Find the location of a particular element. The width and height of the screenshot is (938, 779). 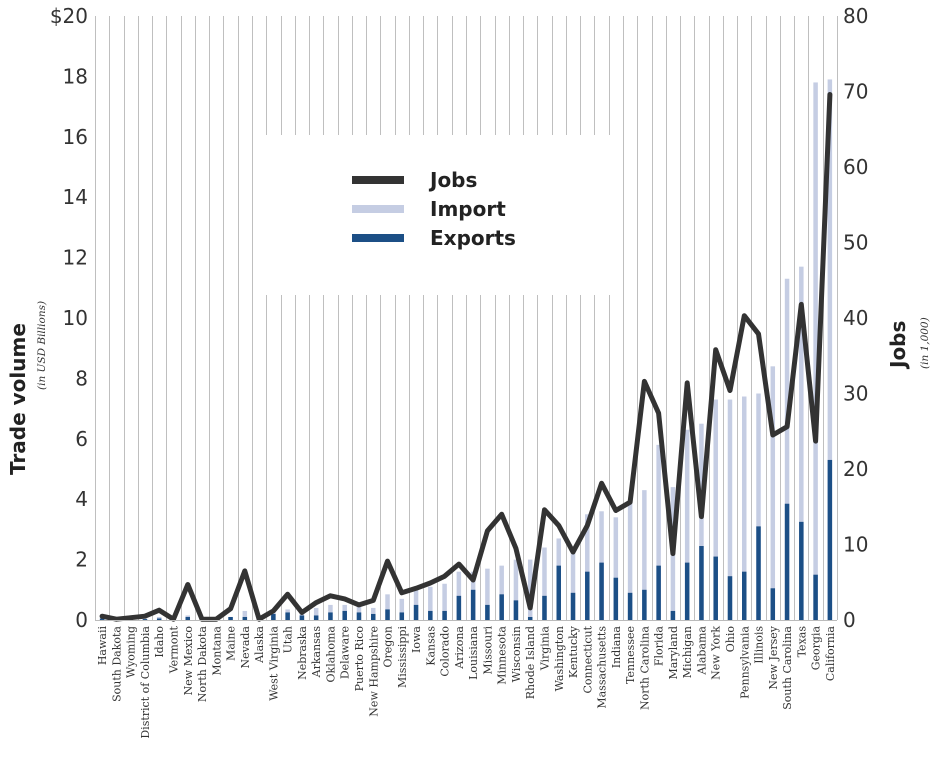

right-axis-ticks: 0 10 20 30 40 50 60 70 80 is located at coordinates (855, 318).